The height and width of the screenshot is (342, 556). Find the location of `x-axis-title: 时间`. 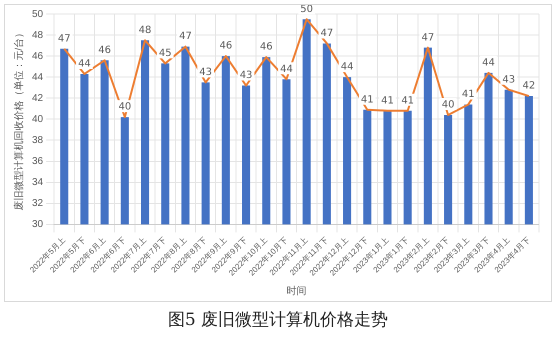

x-axis-title: 时间 is located at coordinates (296, 290).